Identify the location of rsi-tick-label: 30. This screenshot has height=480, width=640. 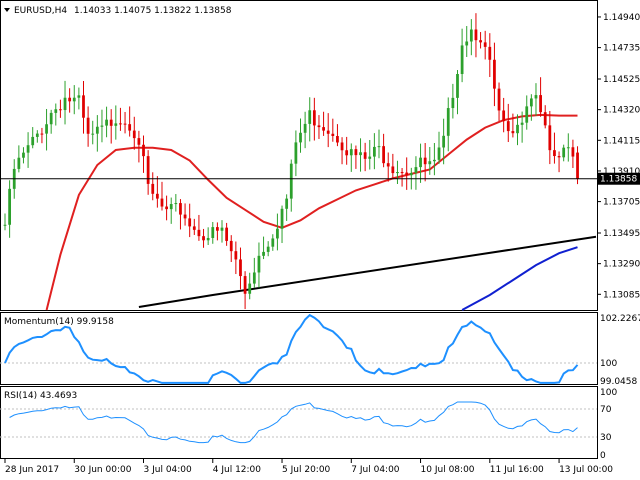
(606, 438).